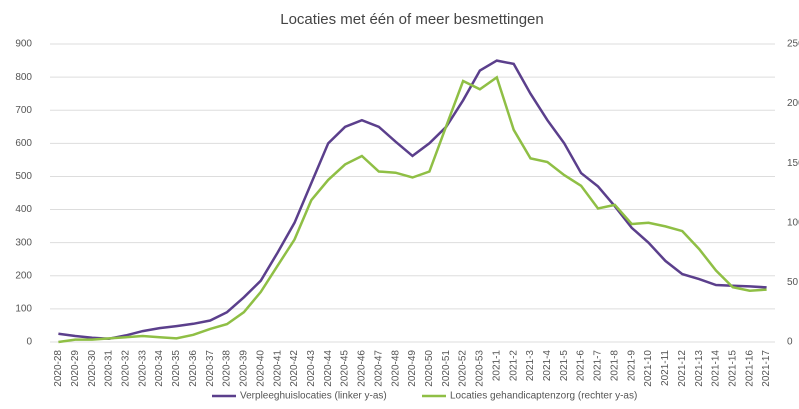 This screenshot has height=409, width=799. I want to click on y2-tick-label: 200, so click(793, 103).